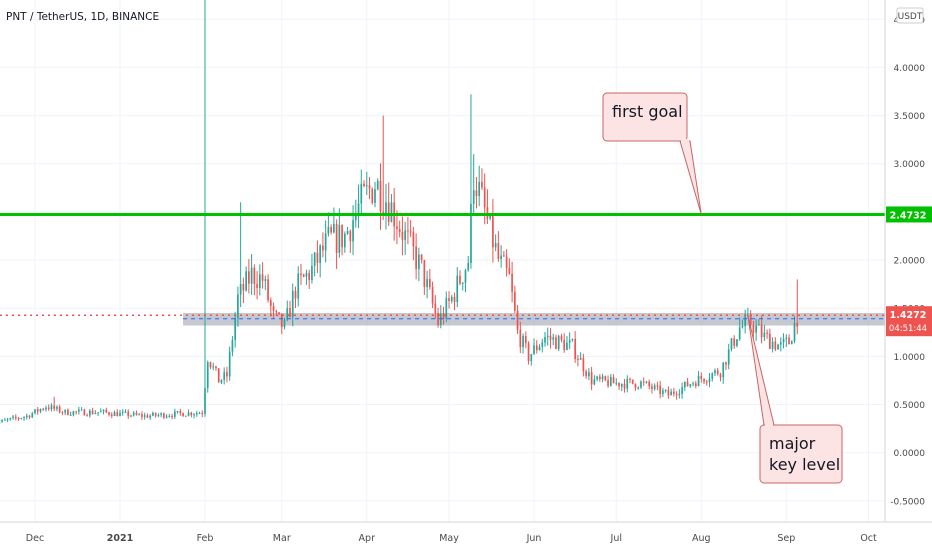 The width and height of the screenshot is (932, 554). What do you see at coordinates (534, 538) in the screenshot?
I see `time-tick-label: Jun` at bounding box center [534, 538].